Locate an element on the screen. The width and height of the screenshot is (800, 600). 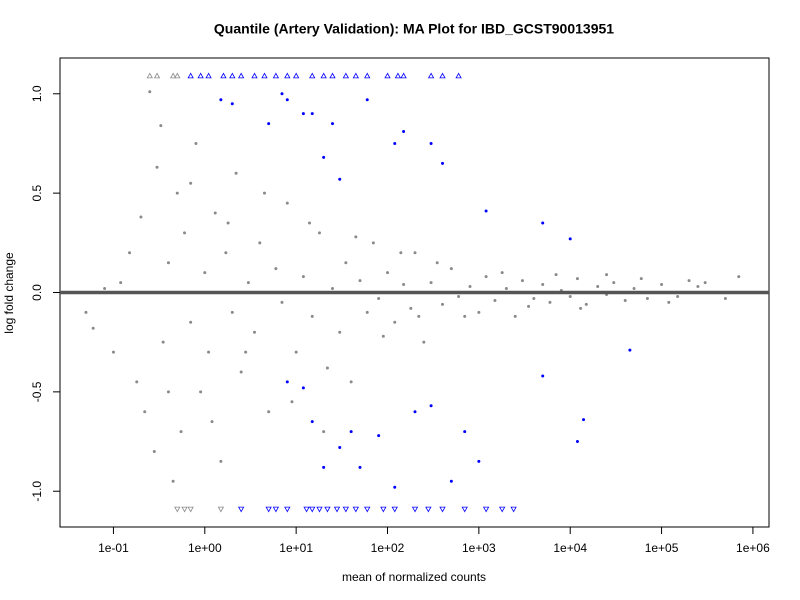
x-tick-label: 1e+04 is located at coordinates (570, 548).